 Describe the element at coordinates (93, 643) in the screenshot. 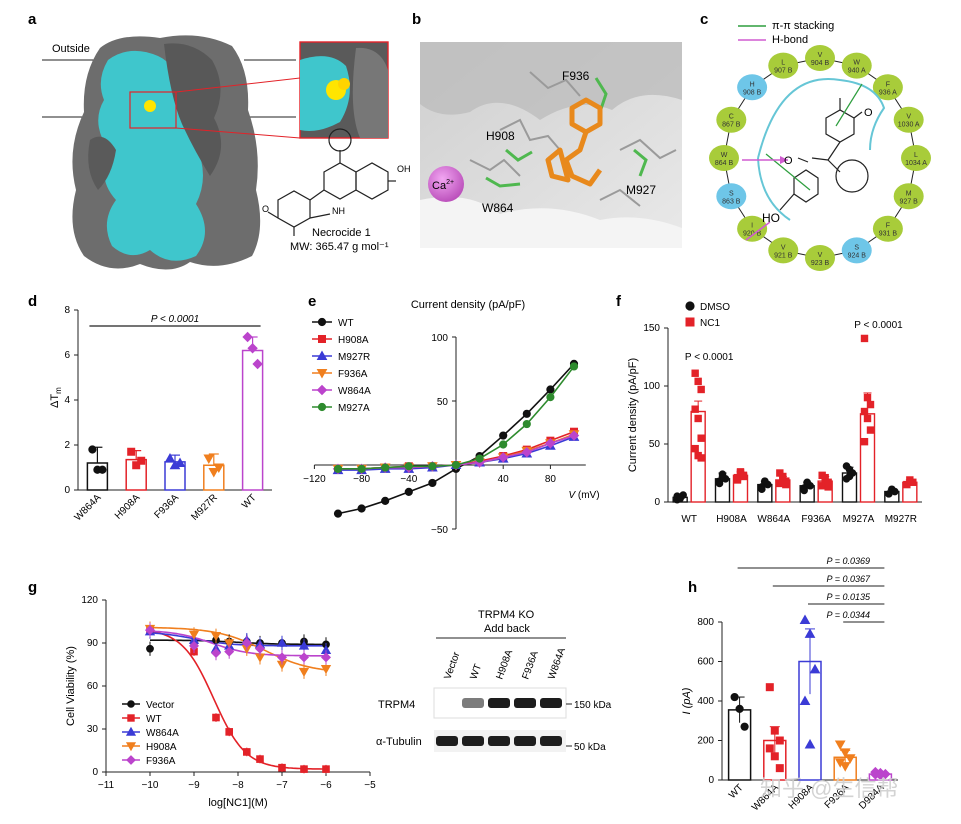

I see `y-tick-label: 90` at that location.